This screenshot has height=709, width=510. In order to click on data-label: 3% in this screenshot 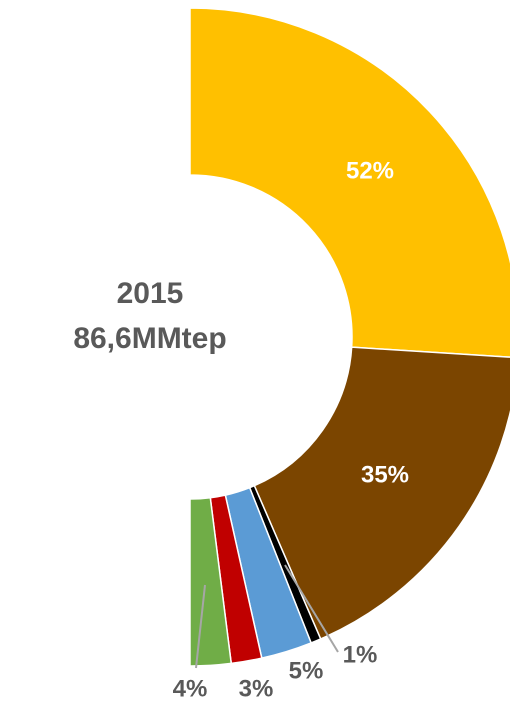, I will do `click(256, 688)`.